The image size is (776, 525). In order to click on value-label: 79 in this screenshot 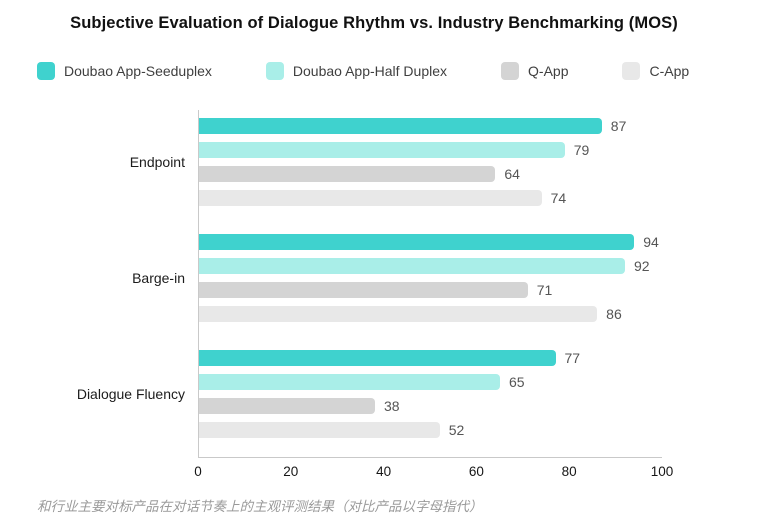, I will do `click(581, 150)`.